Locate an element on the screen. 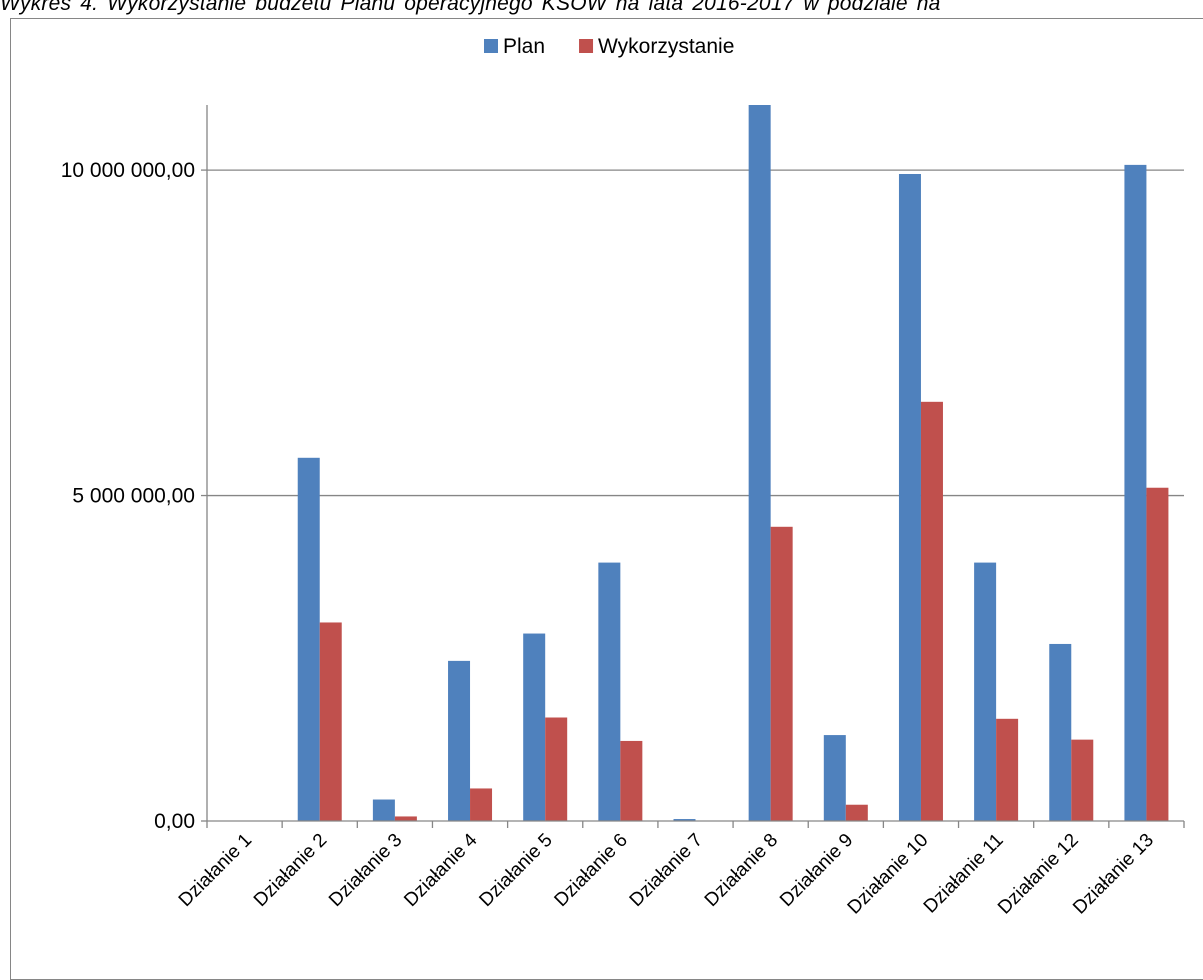 This screenshot has width=1203, height=980. legend: Plan Wykorzystanie is located at coordinates (609, 46).